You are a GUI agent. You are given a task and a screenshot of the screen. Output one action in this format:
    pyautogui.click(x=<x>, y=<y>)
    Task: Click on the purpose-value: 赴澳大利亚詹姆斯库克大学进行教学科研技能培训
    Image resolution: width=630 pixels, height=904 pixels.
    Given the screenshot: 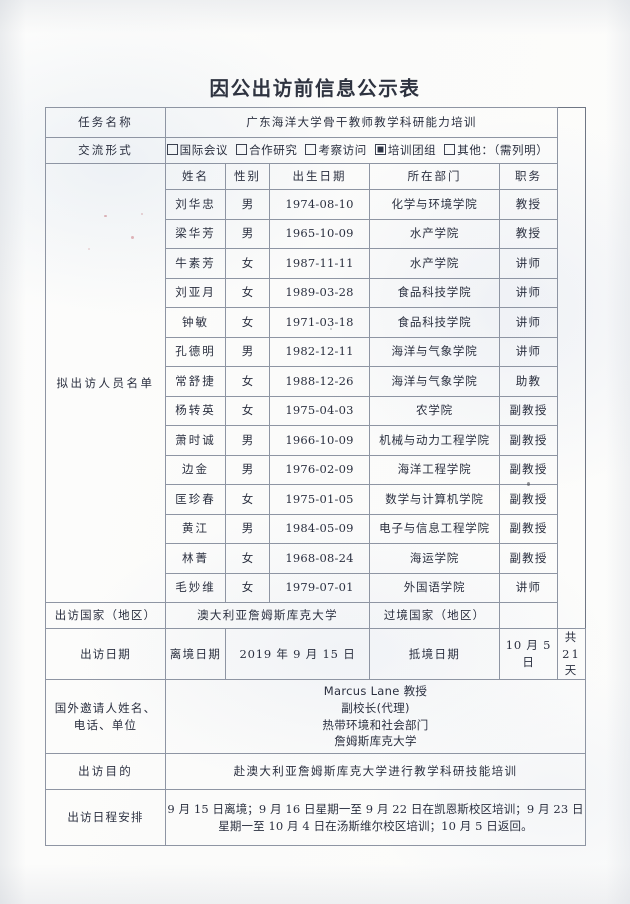 What is the action you would take?
    pyautogui.click(x=375, y=772)
    